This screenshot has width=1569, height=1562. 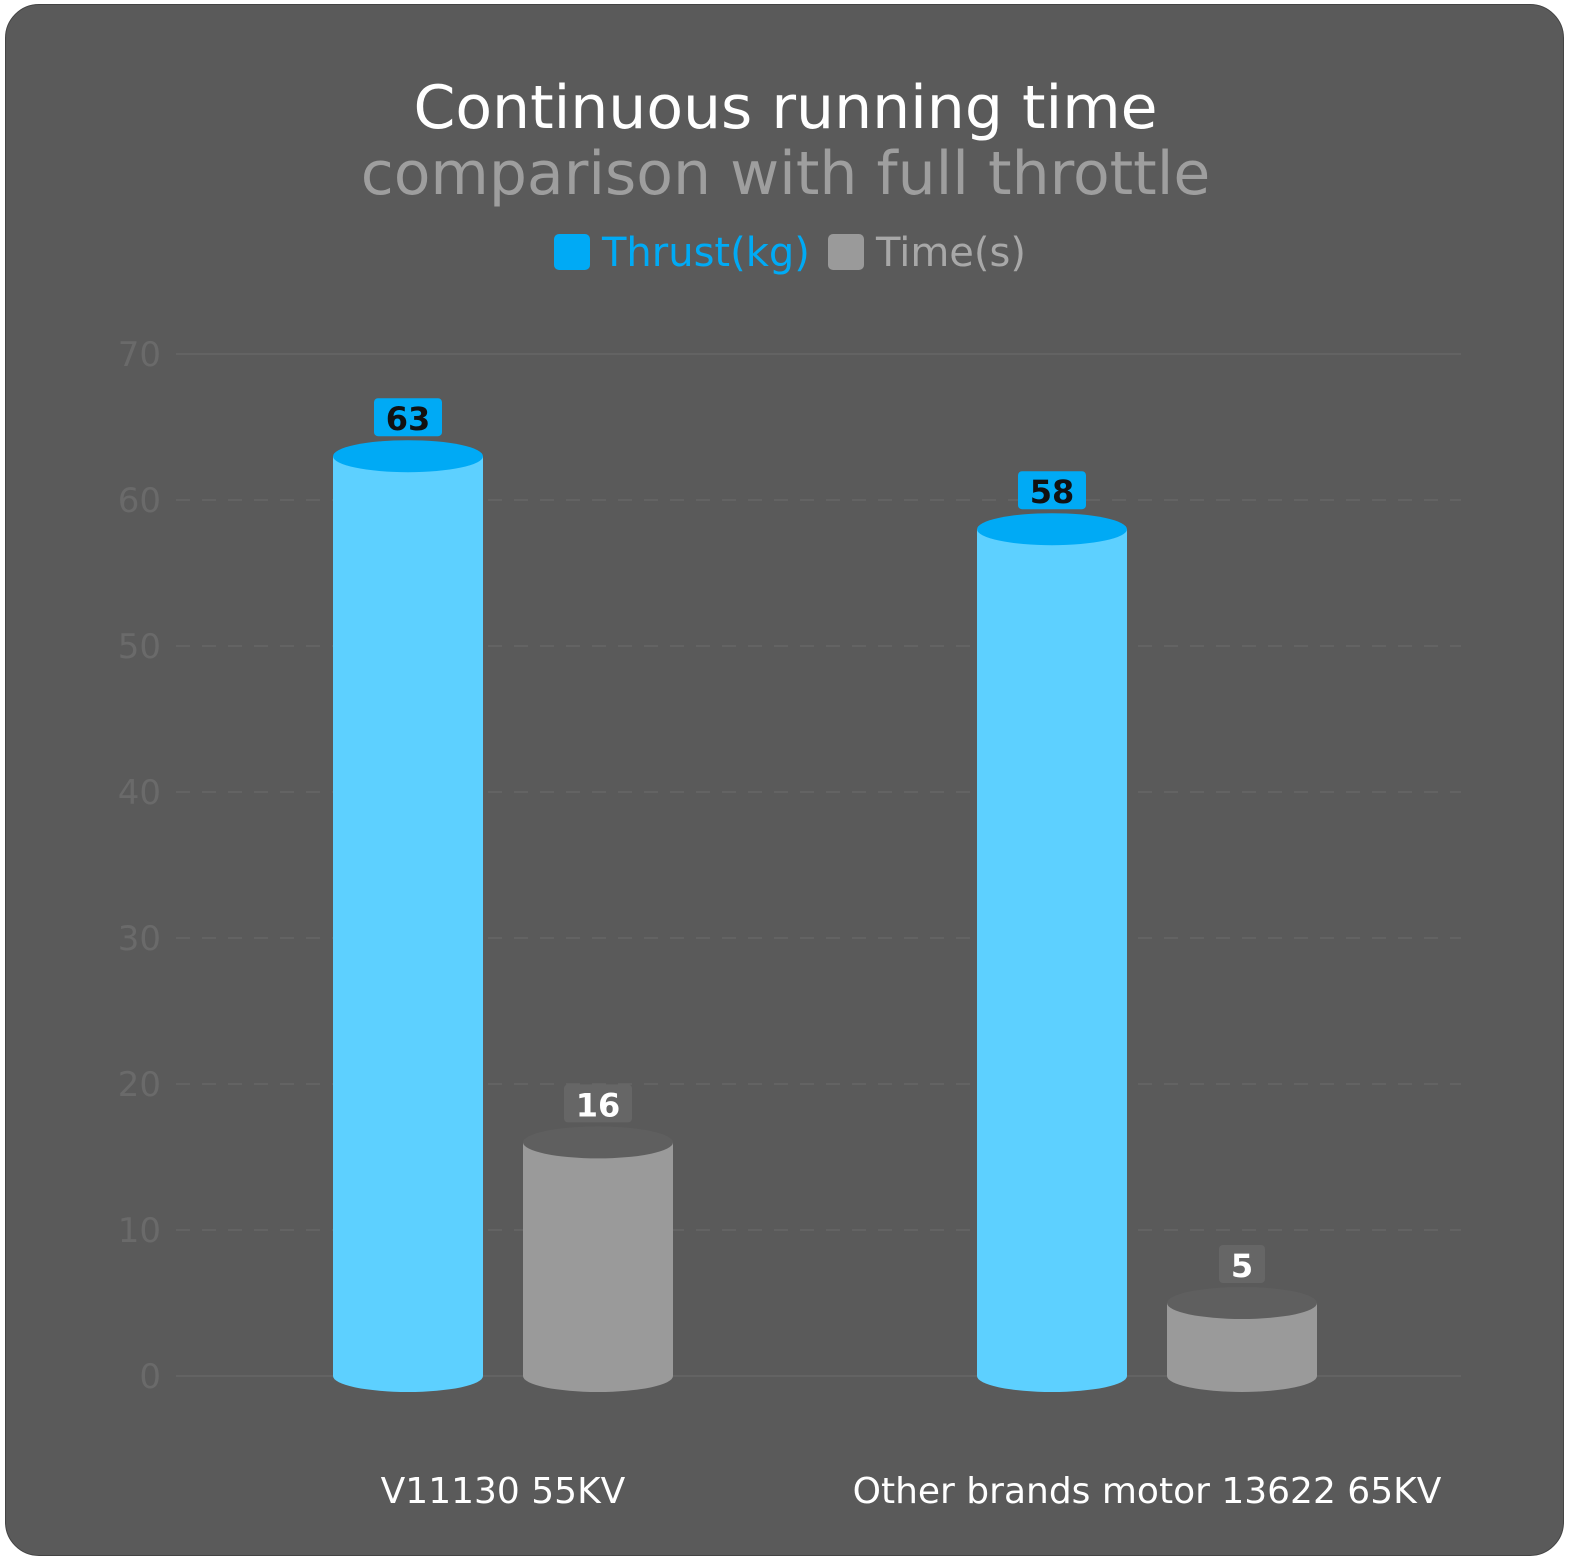 I want to click on legend-label-thrust: Thrust(kg), so click(x=705, y=253).